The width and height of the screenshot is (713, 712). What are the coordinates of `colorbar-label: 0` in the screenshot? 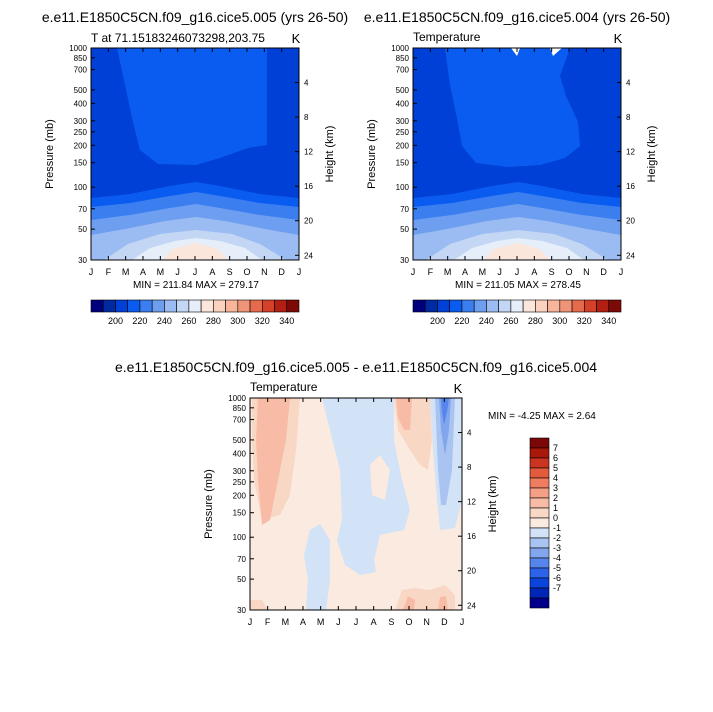 It's located at (555, 518).